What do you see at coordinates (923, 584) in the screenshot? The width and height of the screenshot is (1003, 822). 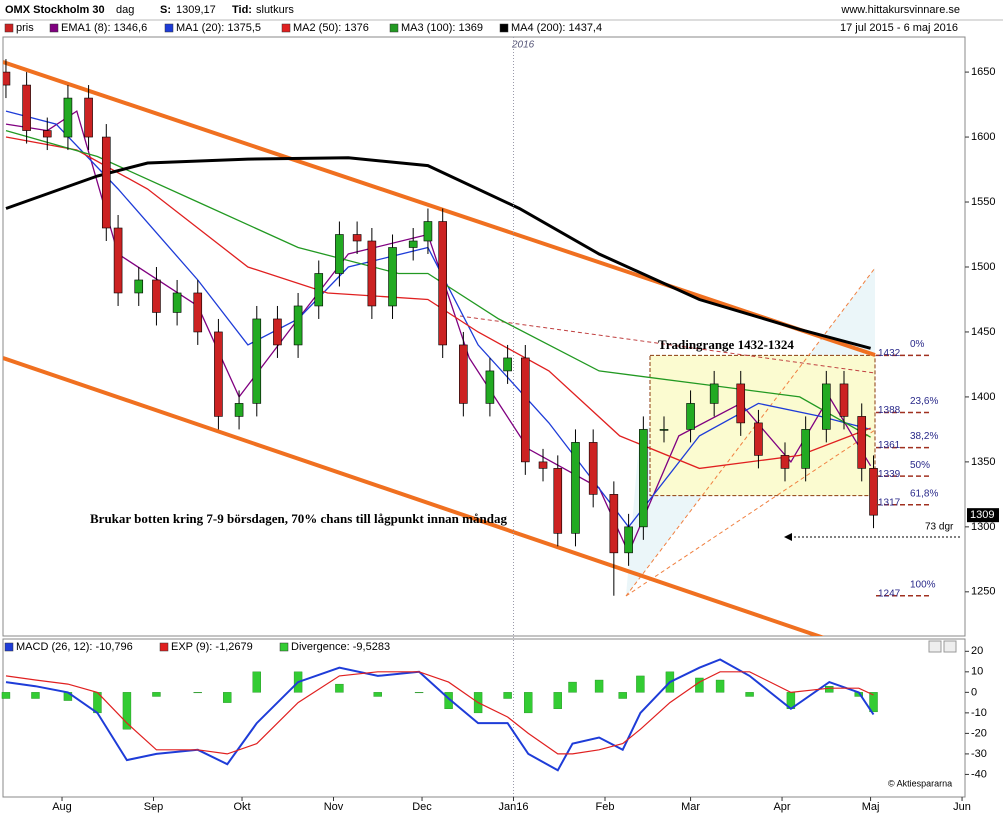 I see `fib-pct: 100%` at bounding box center [923, 584].